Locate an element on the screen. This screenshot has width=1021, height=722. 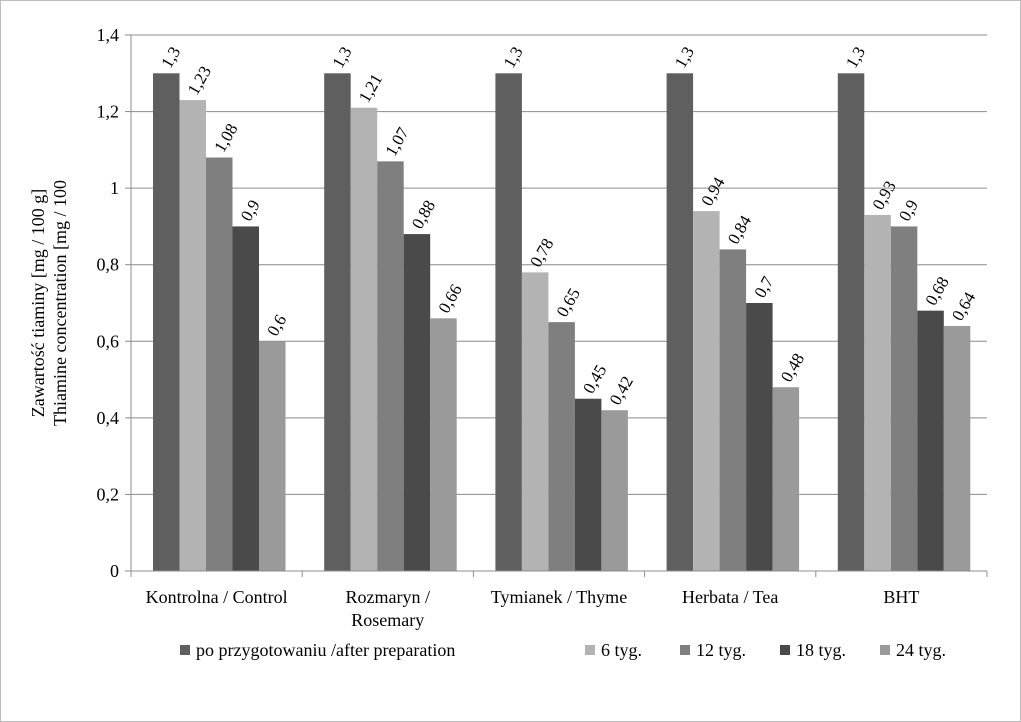
data-label: 0,68 is located at coordinates (937, 290).